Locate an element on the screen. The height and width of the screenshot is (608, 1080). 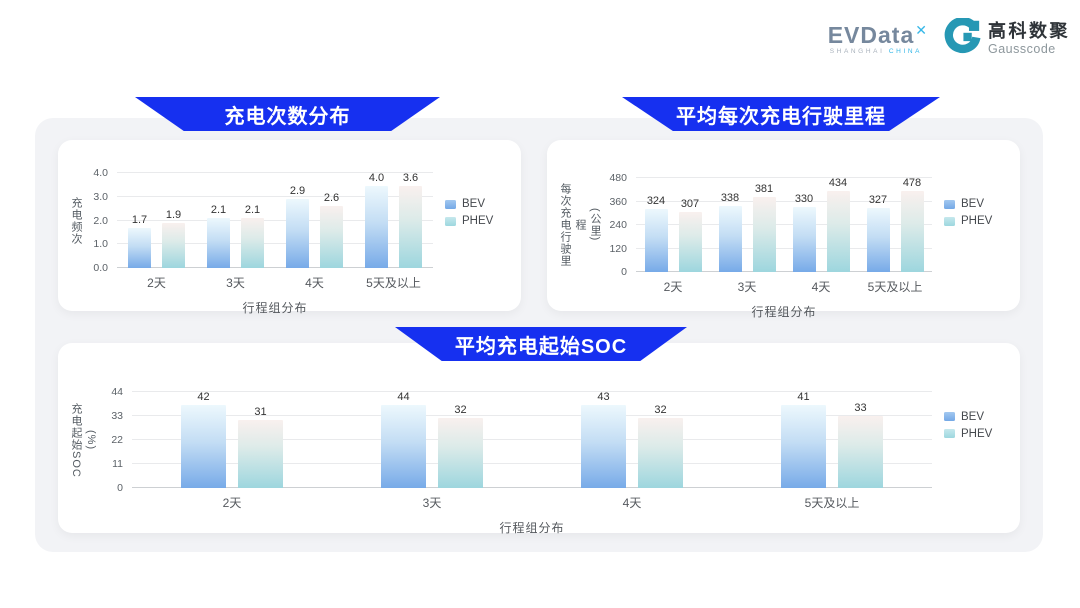
bar-wrap: 327 is located at coordinates (878, 225).